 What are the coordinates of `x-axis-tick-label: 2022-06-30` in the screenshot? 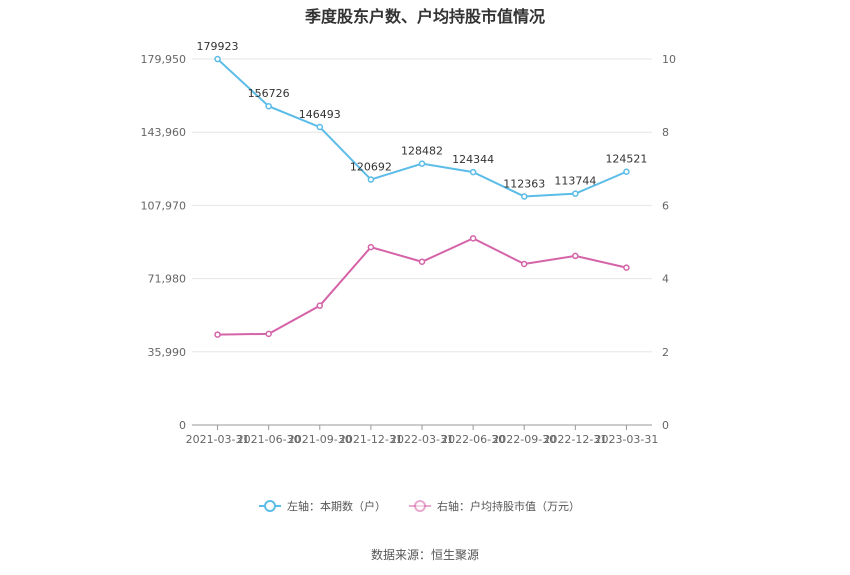 It's located at (473, 439).